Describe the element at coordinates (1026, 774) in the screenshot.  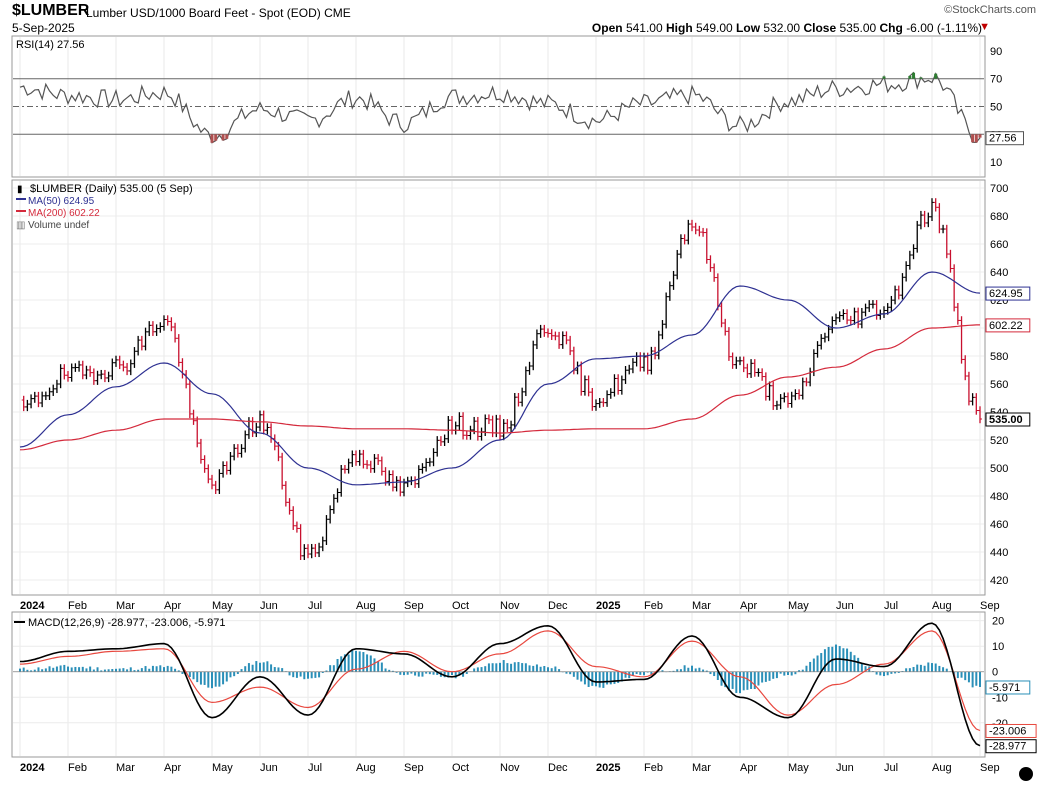
I see `corner-dot-icon` at that location.